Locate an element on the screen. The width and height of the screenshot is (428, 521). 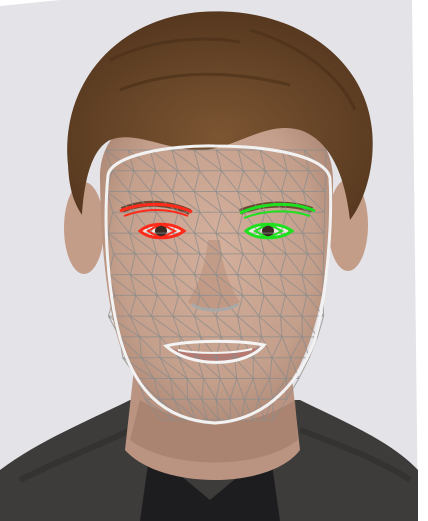
right-eyebrow-line is located at coordinates (277, 208).